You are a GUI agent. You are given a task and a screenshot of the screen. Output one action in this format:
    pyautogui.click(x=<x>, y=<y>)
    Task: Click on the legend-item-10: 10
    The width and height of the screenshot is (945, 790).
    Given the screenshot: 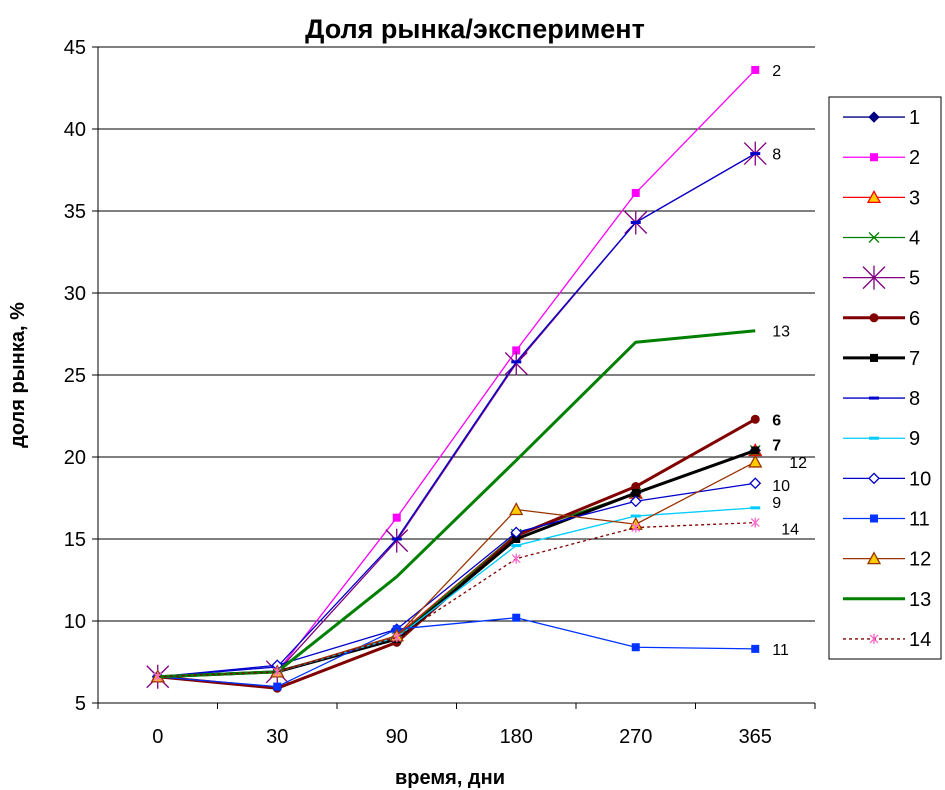 What is the action you would take?
    pyautogui.click(x=887, y=479)
    